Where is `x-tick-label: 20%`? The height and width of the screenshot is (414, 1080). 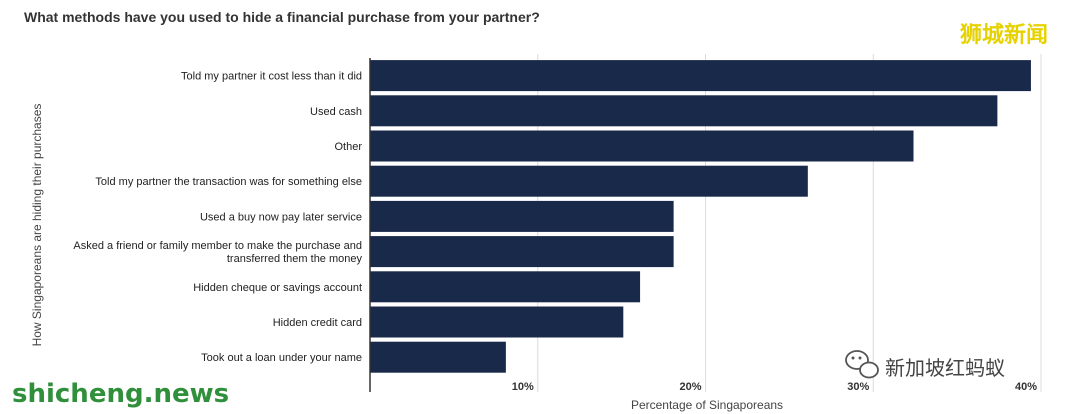 x-tick-label: 20% is located at coordinates (690, 387).